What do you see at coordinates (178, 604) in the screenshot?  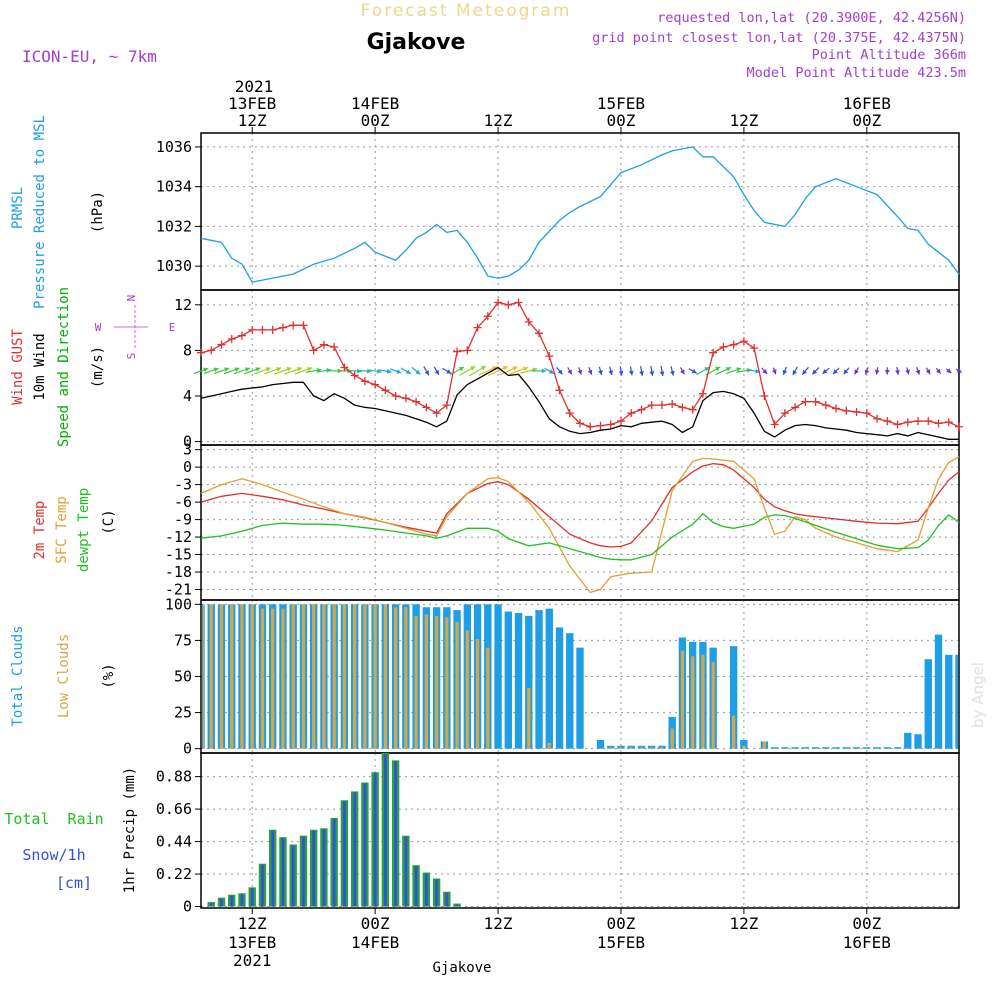 I see `y-tick-label: 100` at bounding box center [178, 604].